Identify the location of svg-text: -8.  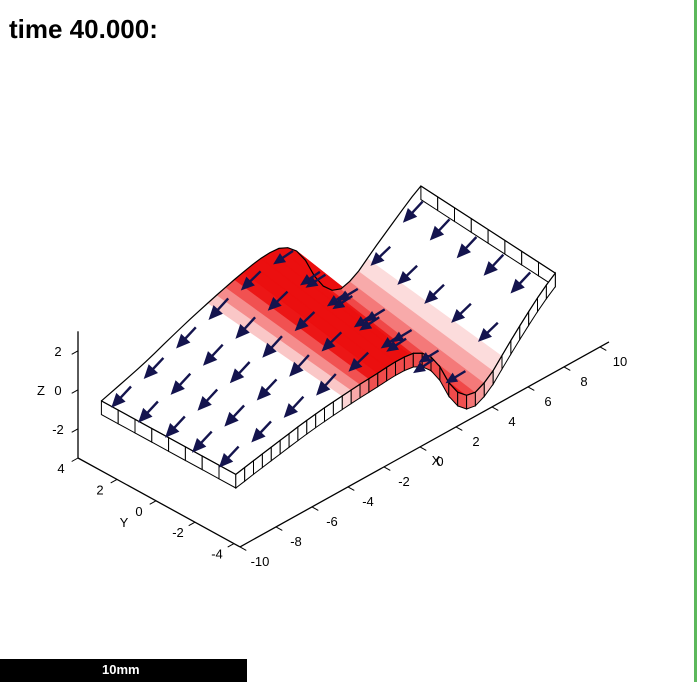
(296, 541).